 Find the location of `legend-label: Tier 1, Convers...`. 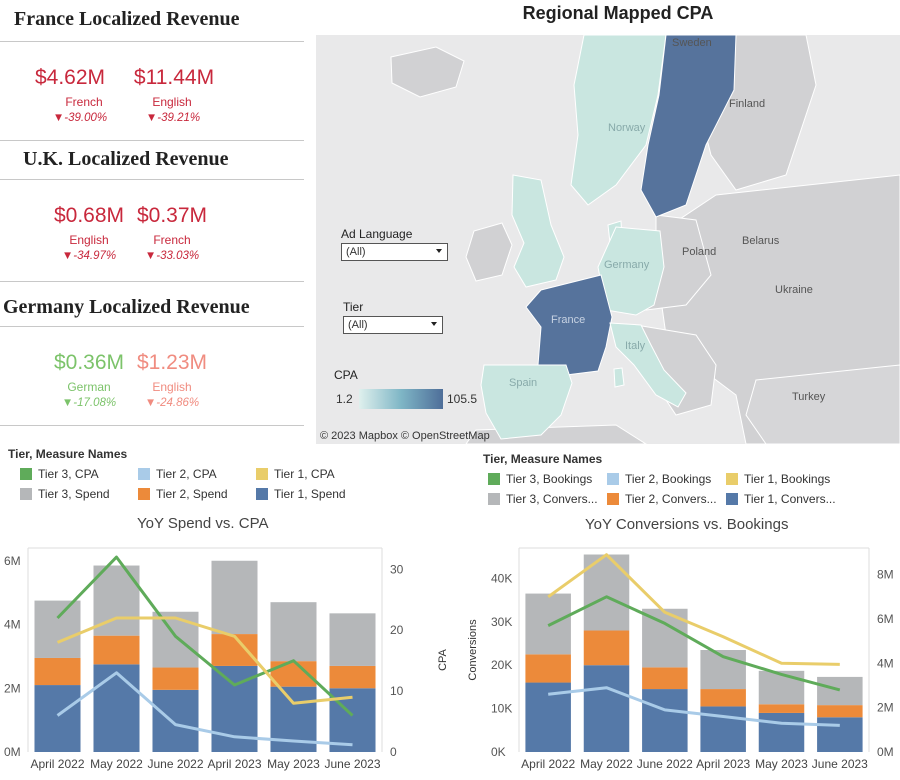

legend-label: Tier 1, Convers... is located at coordinates (790, 499).